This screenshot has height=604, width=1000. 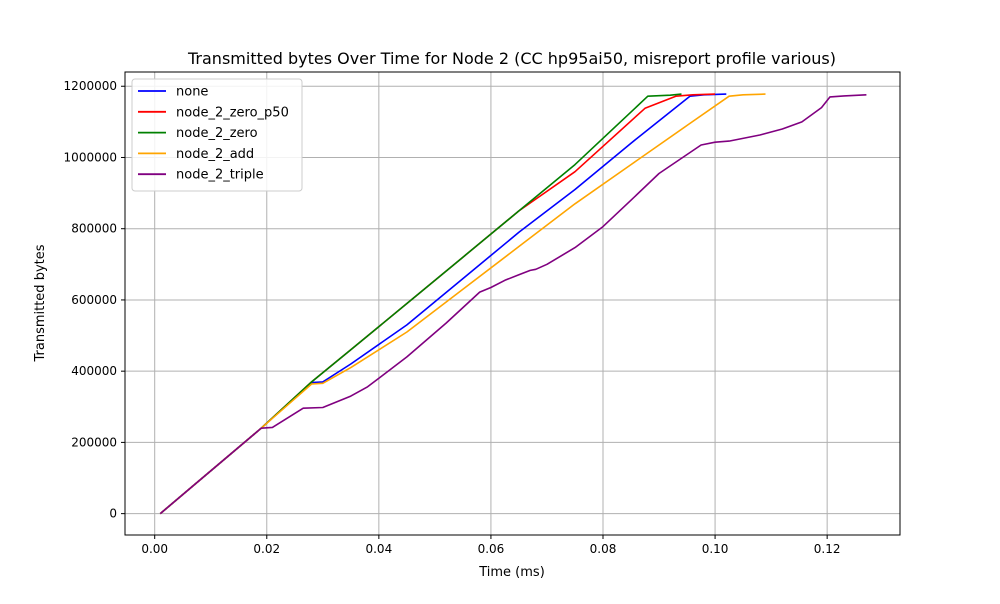 What do you see at coordinates (827, 549) in the screenshot?
I see `x-tick-label: 0.12` at bounding box center [827, 549].